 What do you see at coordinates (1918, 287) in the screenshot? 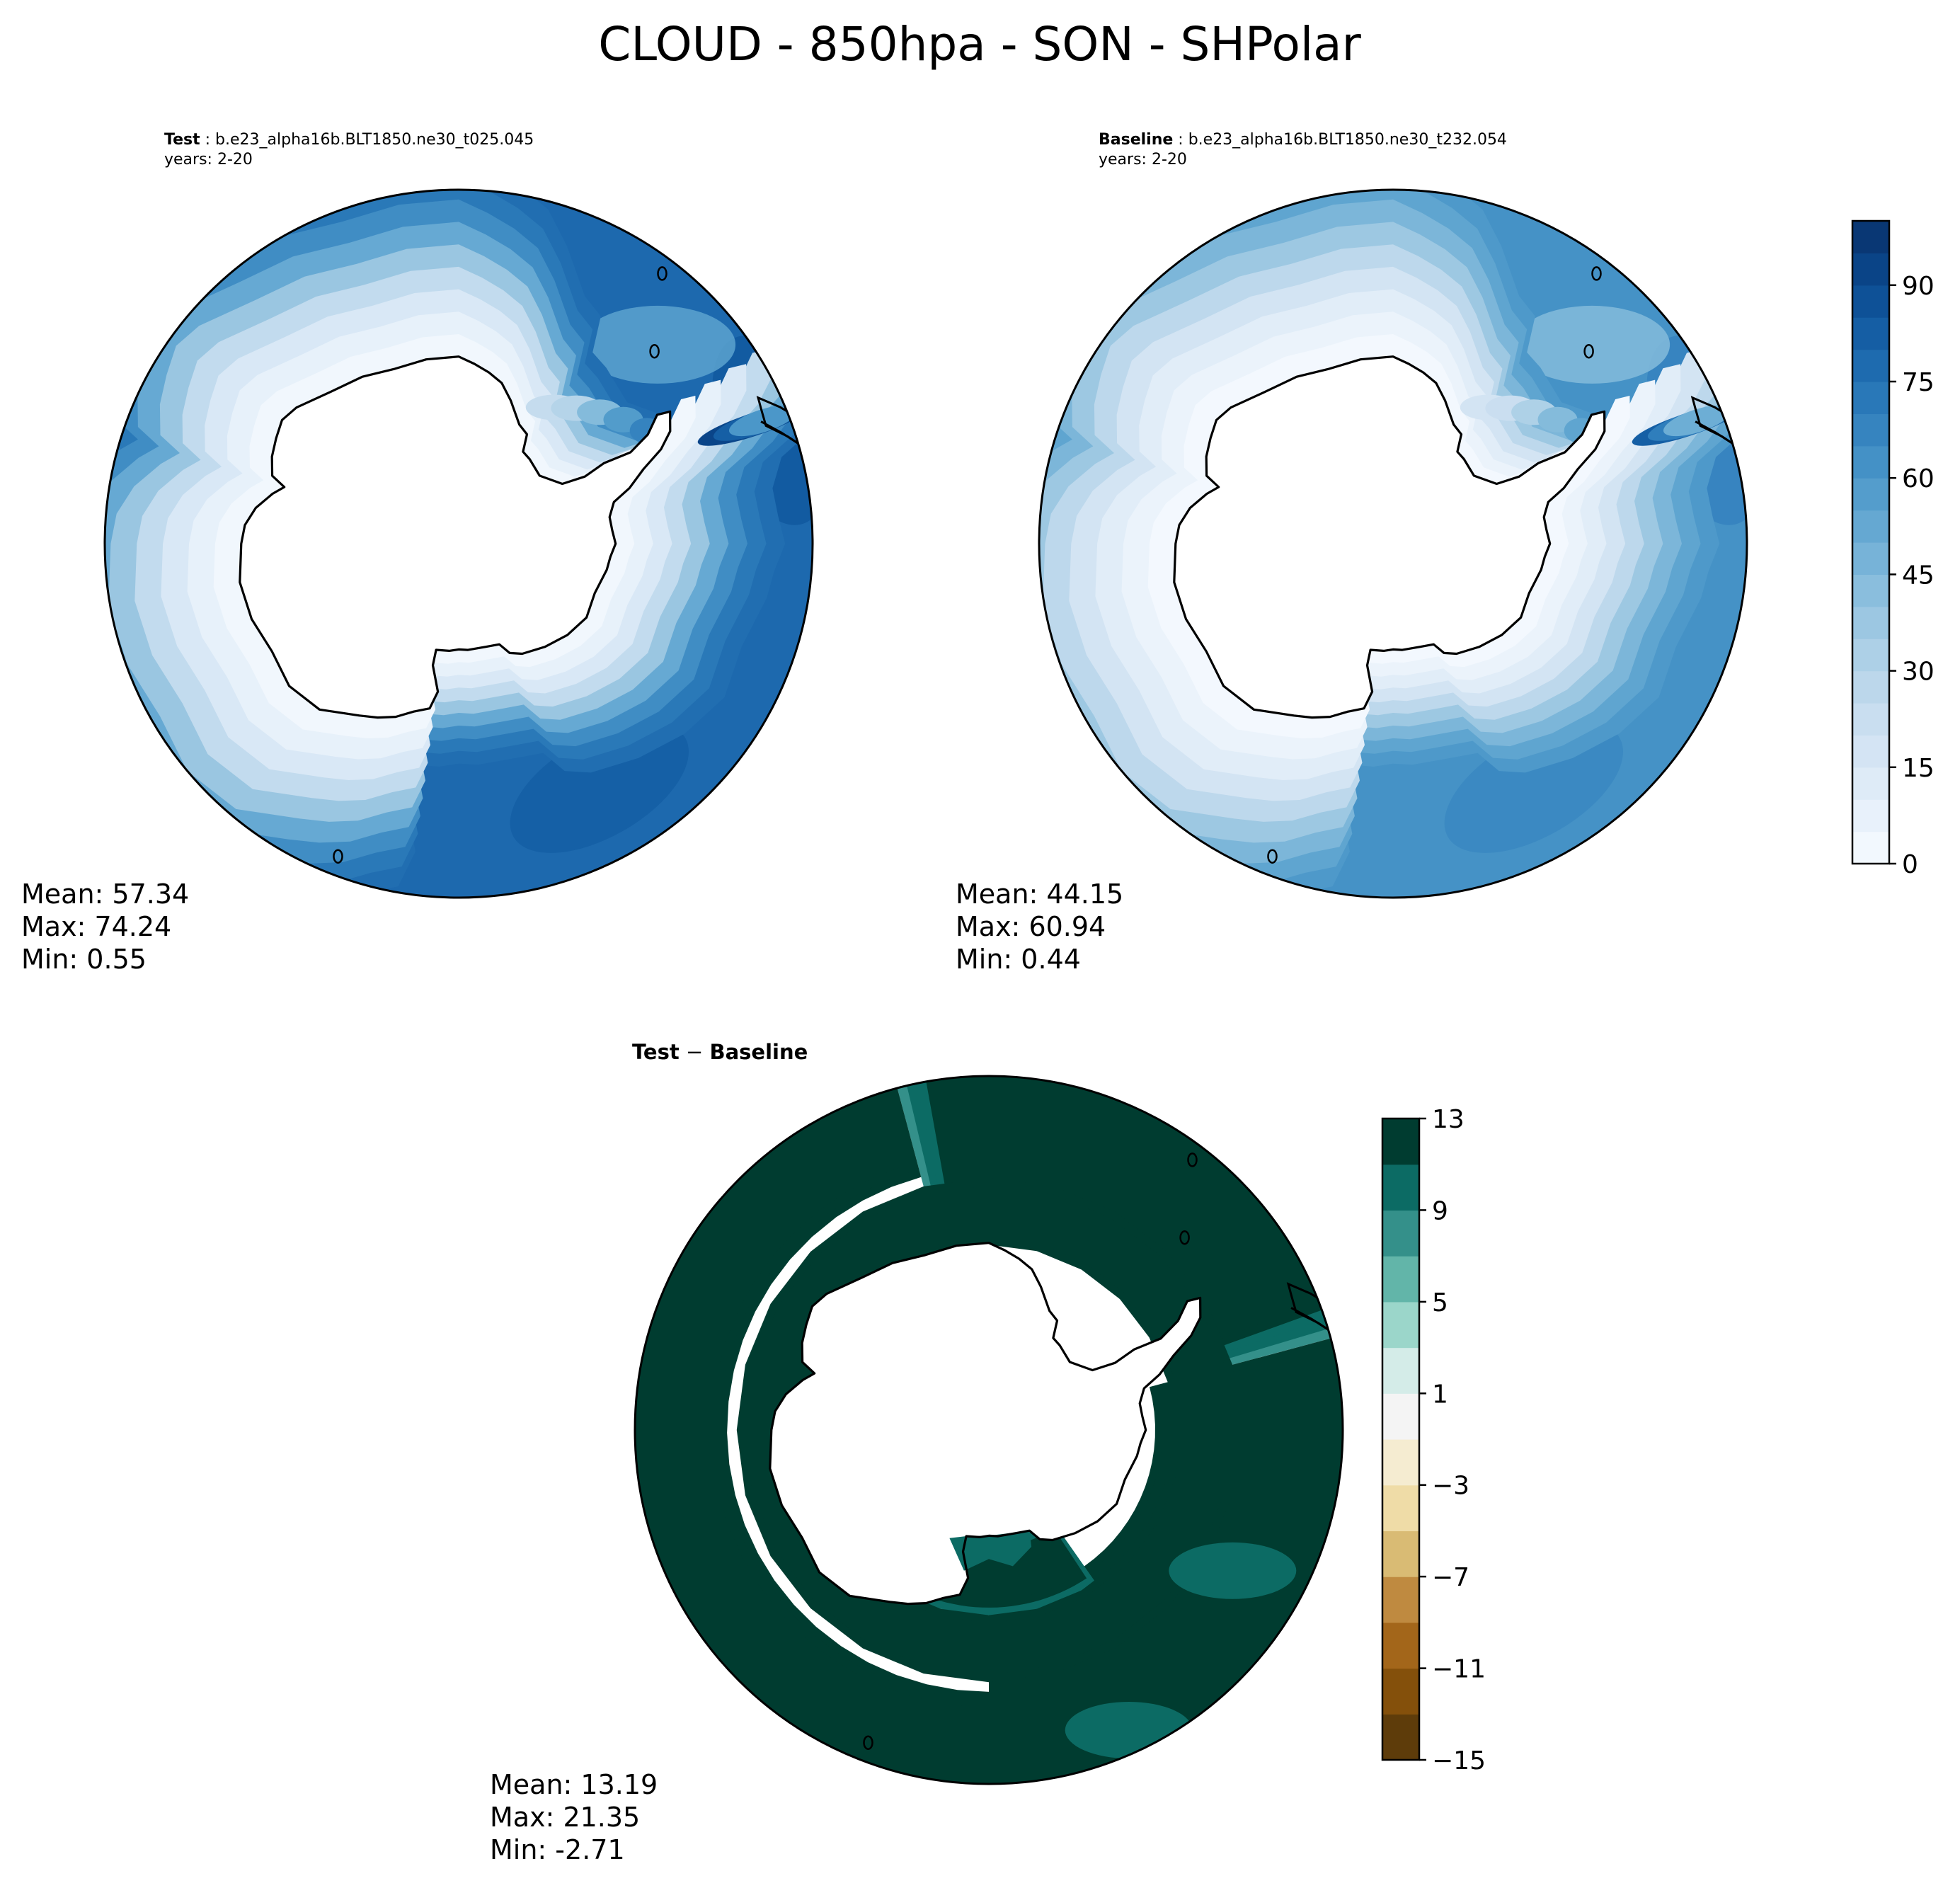
I see `colorbar-tick-label: 90` at bounding box center [1918, 287].